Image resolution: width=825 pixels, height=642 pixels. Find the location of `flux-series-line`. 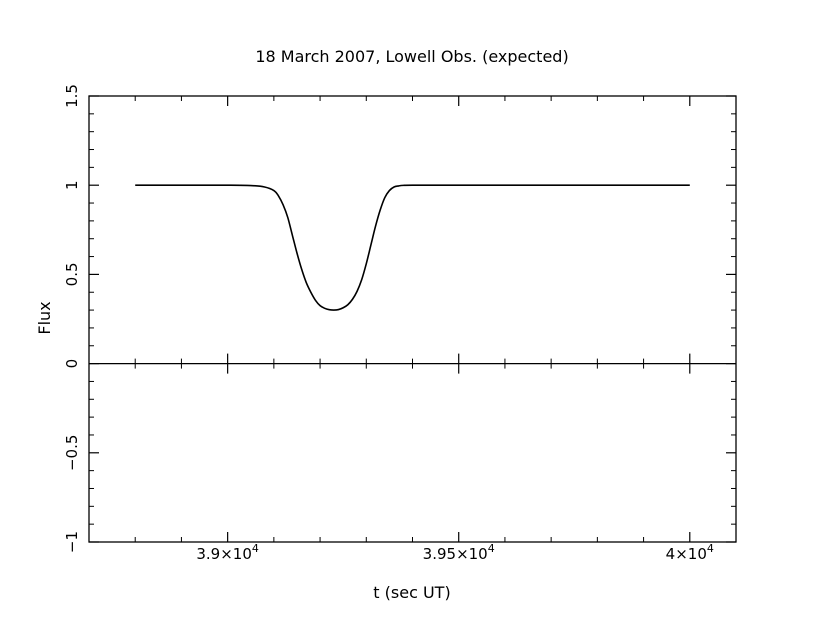

flux-series-line is located at coordinates (412, 247).